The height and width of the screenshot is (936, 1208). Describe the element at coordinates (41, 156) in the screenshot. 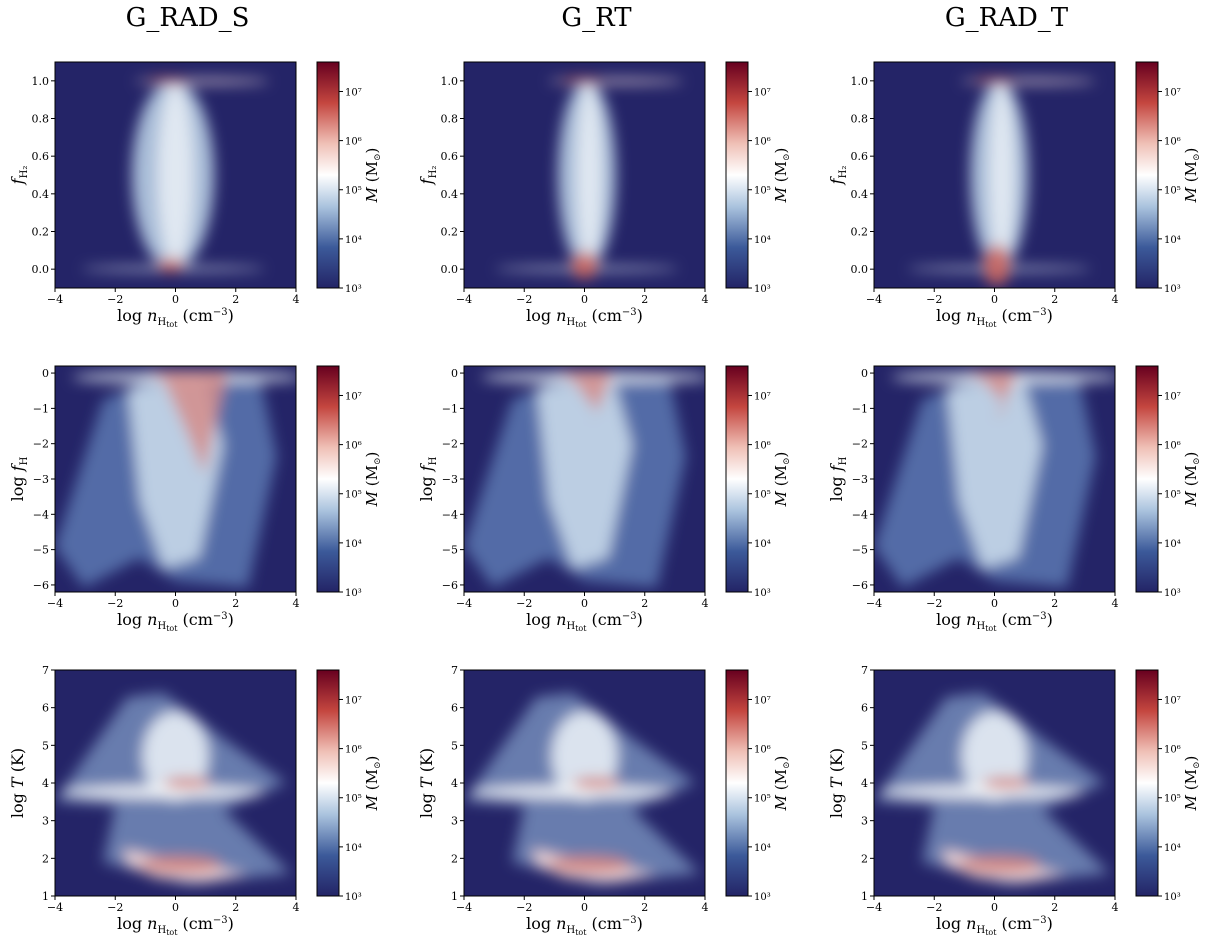

I see `y-tick-label: 0.6` at that location.